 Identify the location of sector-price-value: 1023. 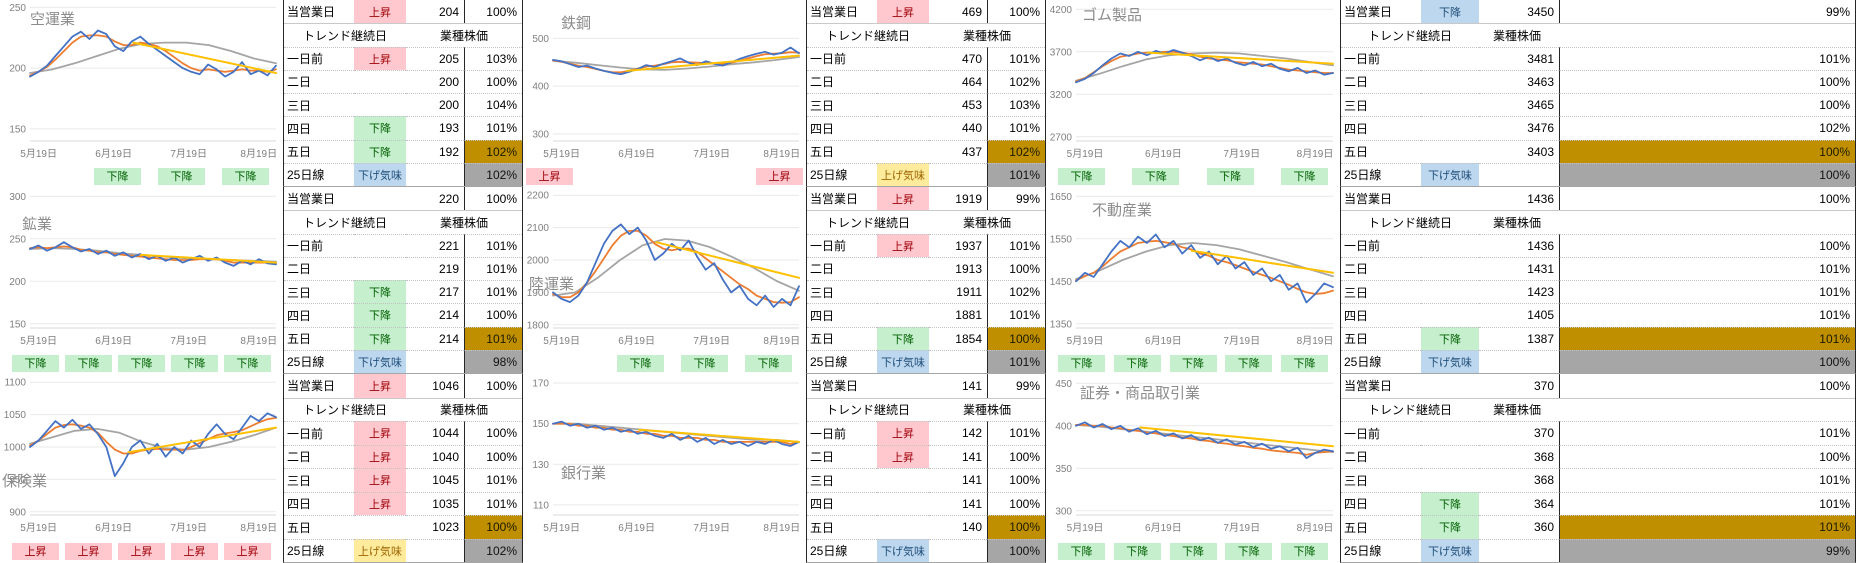
(435, 527).